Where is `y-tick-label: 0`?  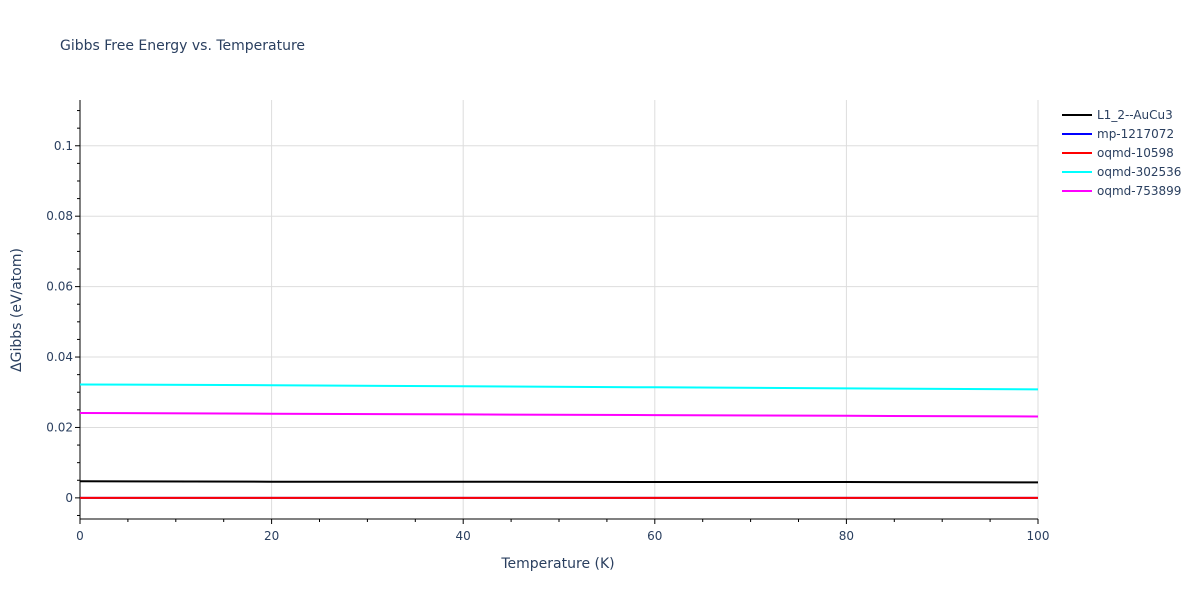 y-tick-label: 0 is located at coordinates (69, 498).